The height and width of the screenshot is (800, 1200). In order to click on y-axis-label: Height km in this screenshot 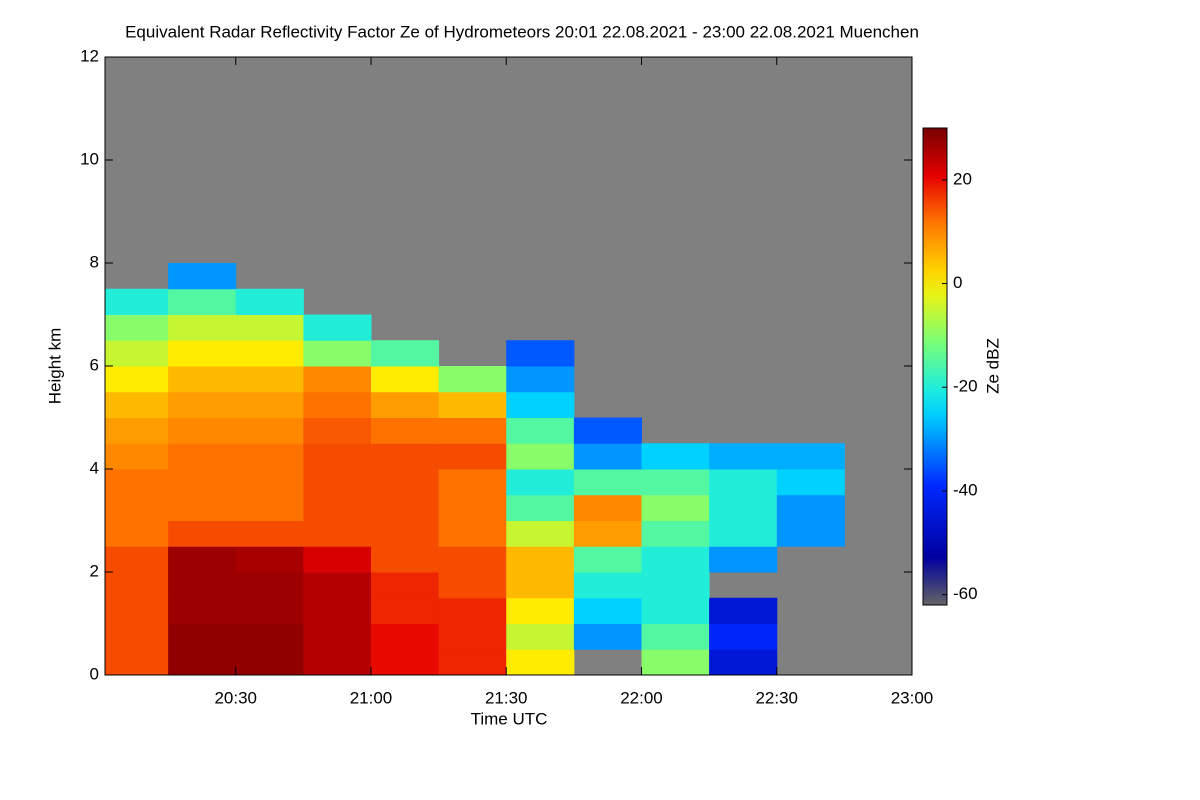, I will do `click(54, 366)`.